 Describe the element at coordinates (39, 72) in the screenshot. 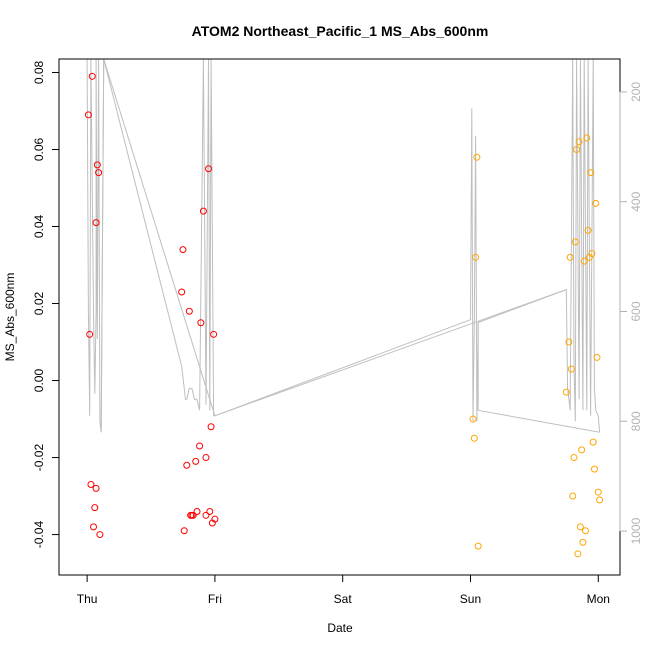

I see `y-tick-label: 0.08` at that location.